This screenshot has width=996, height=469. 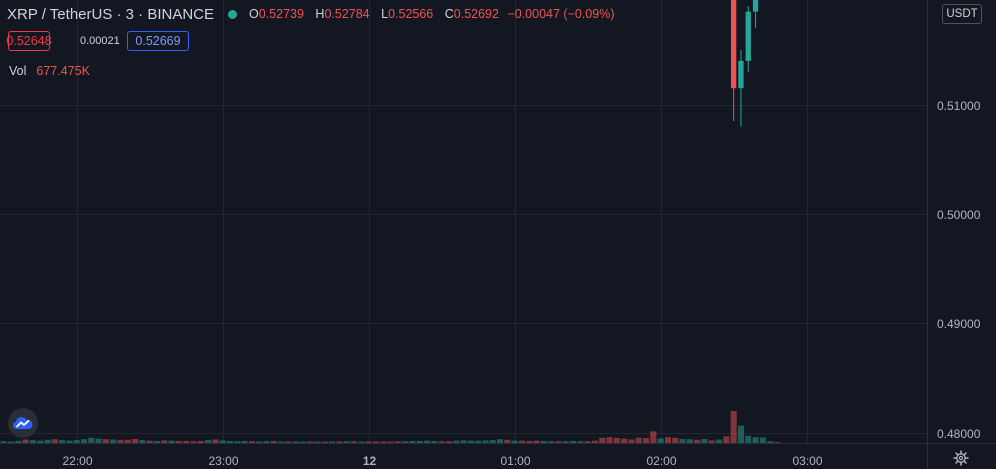 I want to click on close-value: 0.52692, so click(x=476, y=14).